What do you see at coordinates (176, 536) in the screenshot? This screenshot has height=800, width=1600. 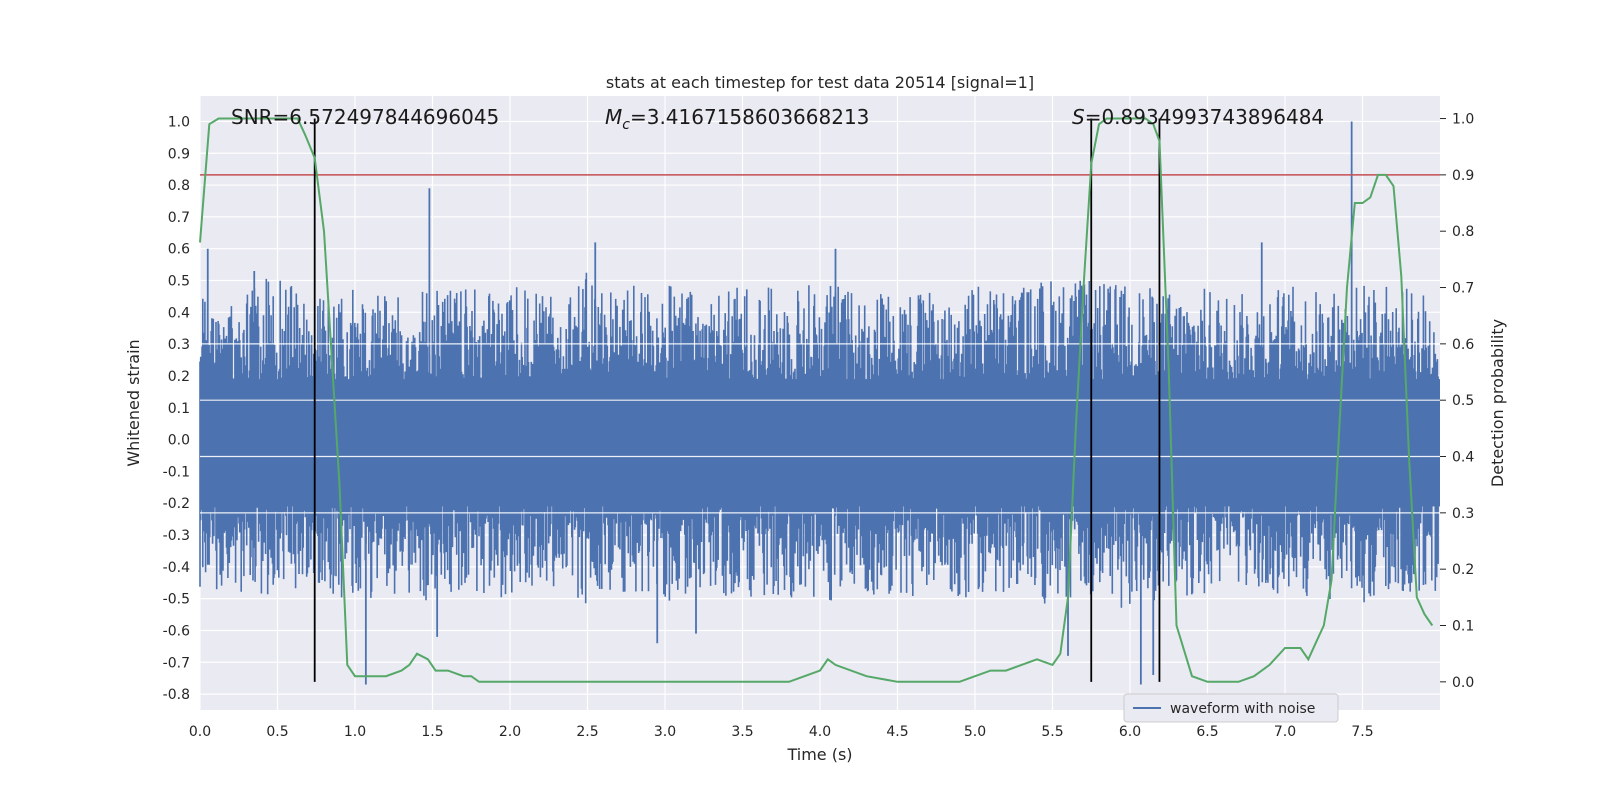 I see `y-tick-label: -0.3` at bounding box center [176, 536].